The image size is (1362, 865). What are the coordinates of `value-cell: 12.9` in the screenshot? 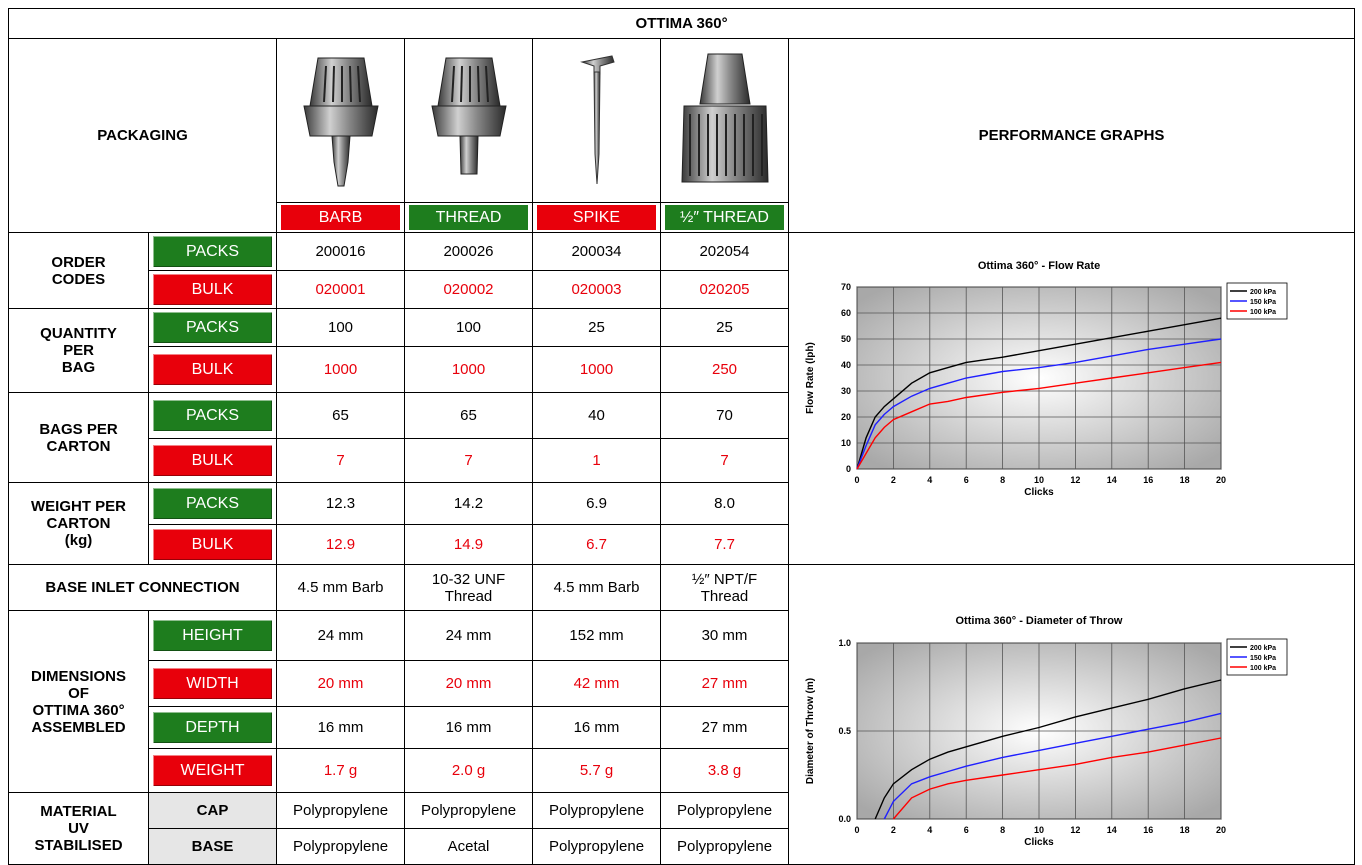 It's located at (340, 544).